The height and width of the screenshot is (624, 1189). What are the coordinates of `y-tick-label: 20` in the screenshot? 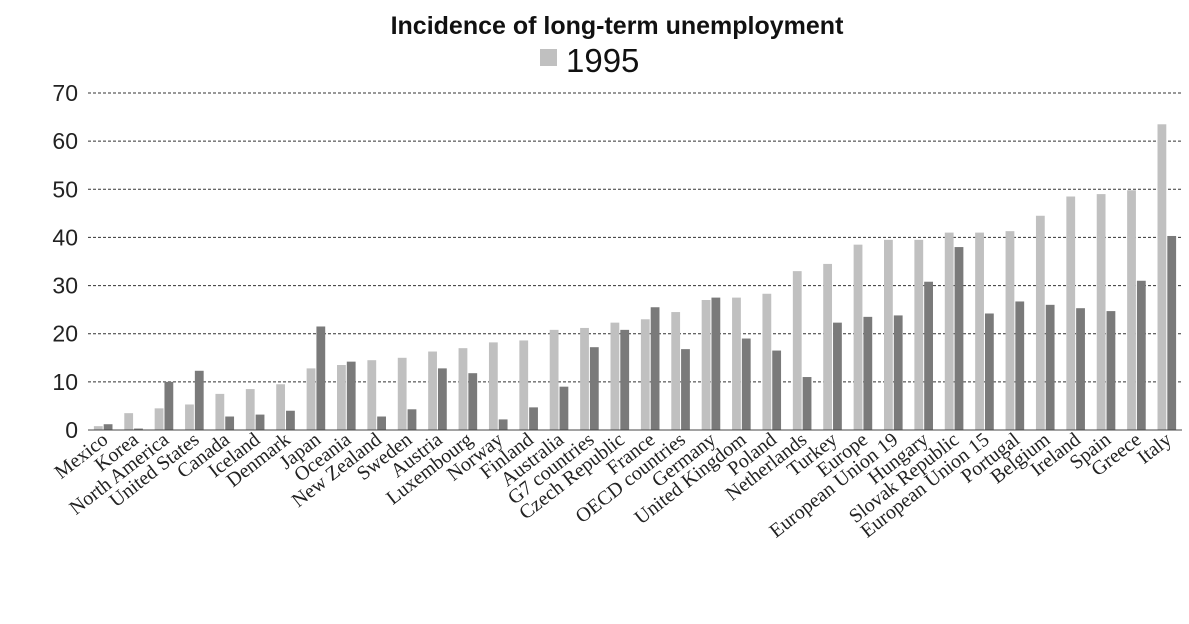 It's located at (65, 334).